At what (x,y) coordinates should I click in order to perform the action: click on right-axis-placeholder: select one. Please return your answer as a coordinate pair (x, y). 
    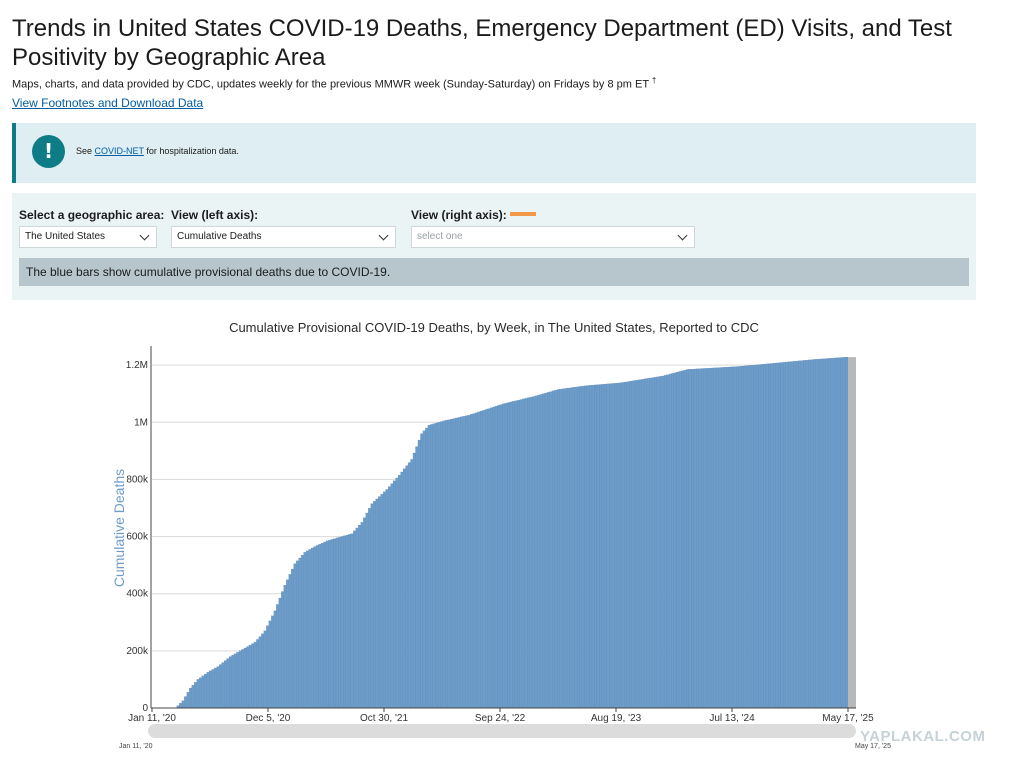
    Looking at the image, I should click on (440, 236).